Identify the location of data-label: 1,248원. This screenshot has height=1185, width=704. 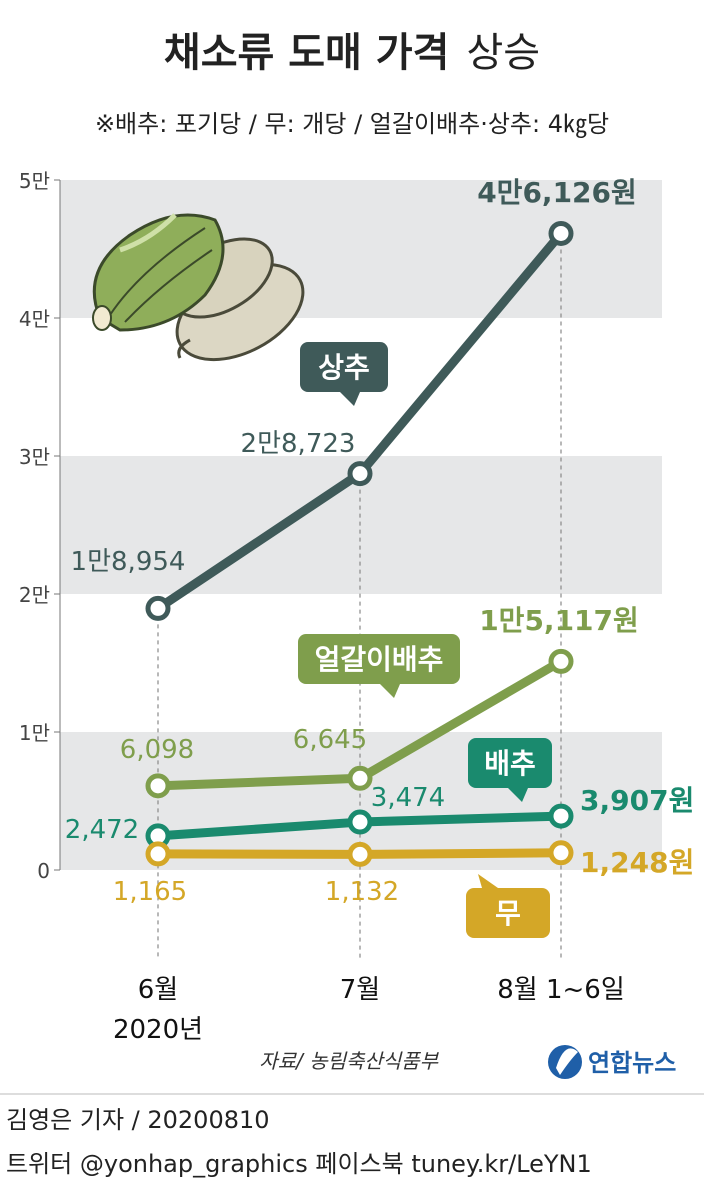
(637, 862).